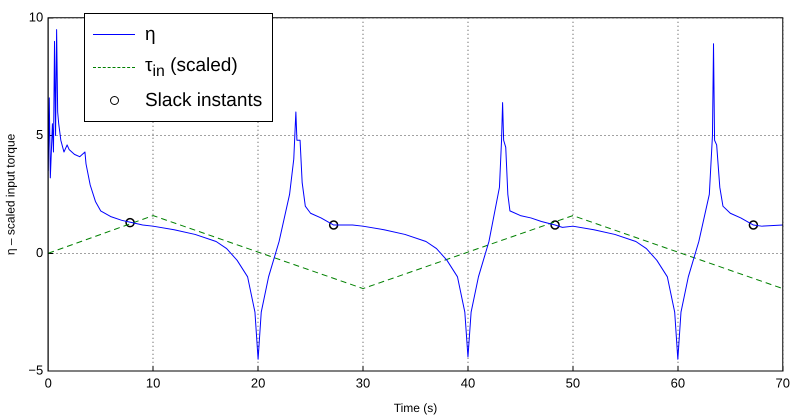  What do you see at coordinates (416, 408) in the screenshot?
I see `x-axis-title: Time (s)` at bounding box center [416, 408].